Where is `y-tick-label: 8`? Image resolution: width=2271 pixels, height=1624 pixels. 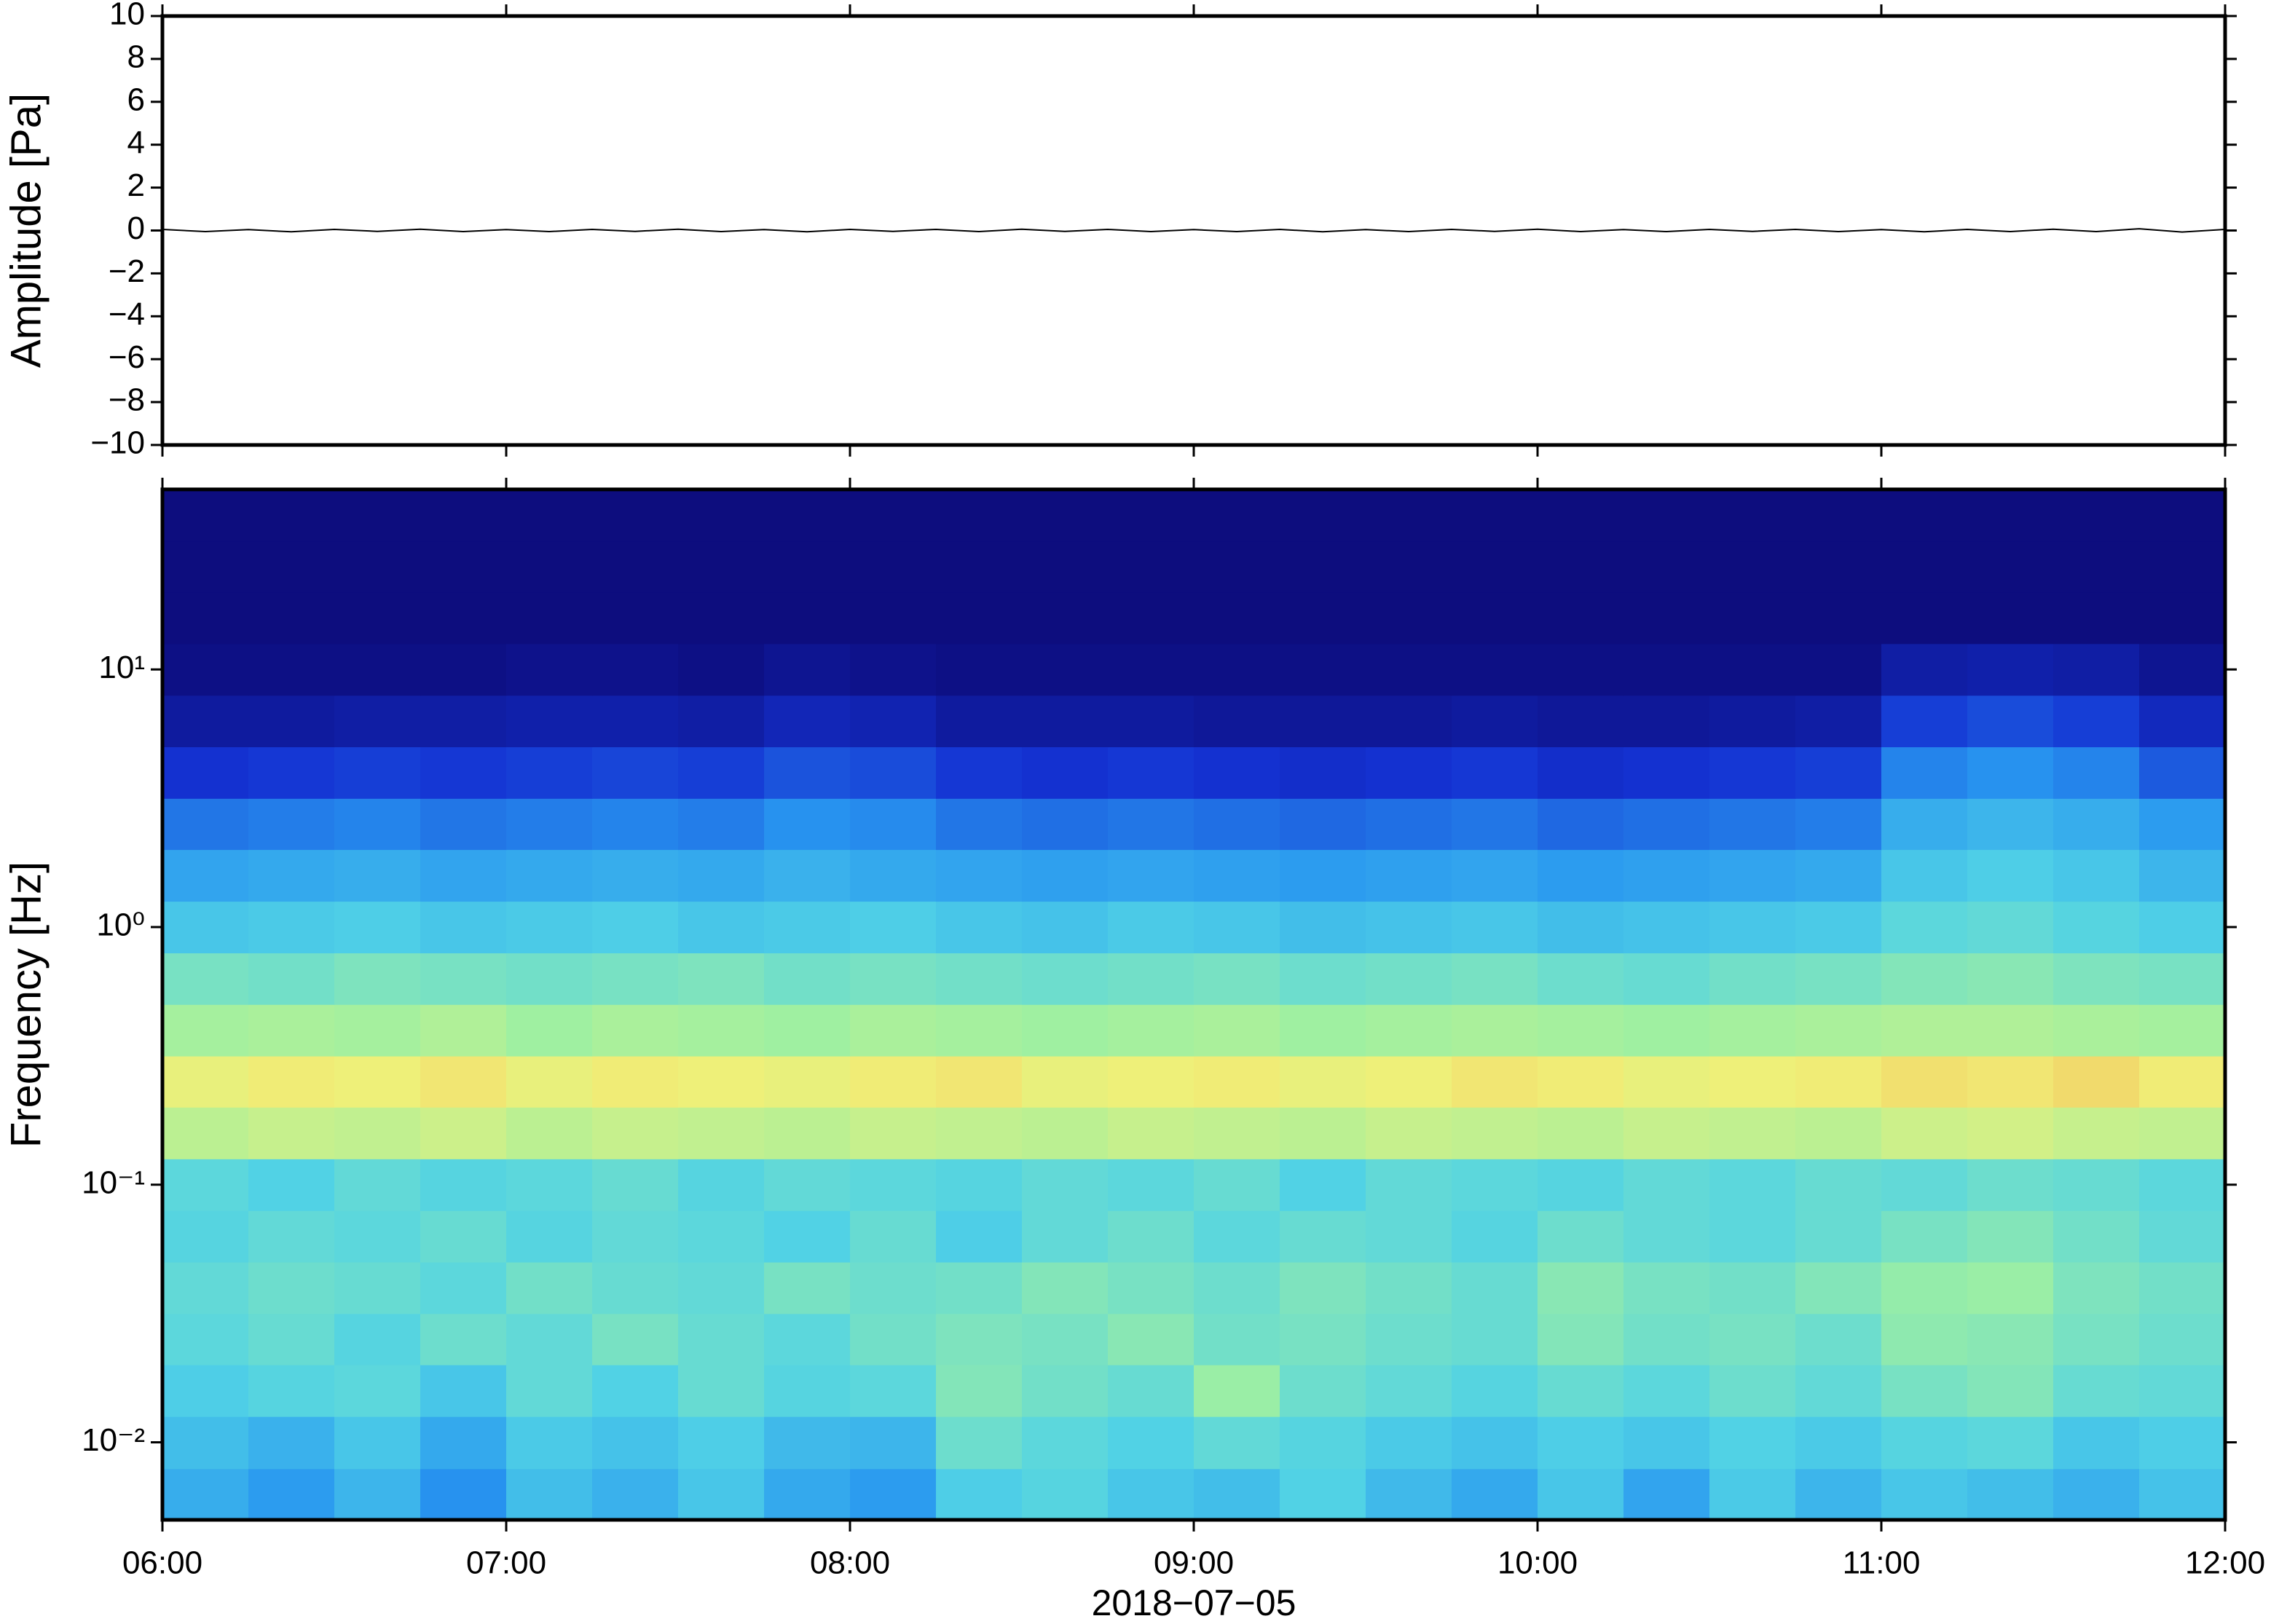
y-tick-label: 8 is located at coordinates (136, 57).